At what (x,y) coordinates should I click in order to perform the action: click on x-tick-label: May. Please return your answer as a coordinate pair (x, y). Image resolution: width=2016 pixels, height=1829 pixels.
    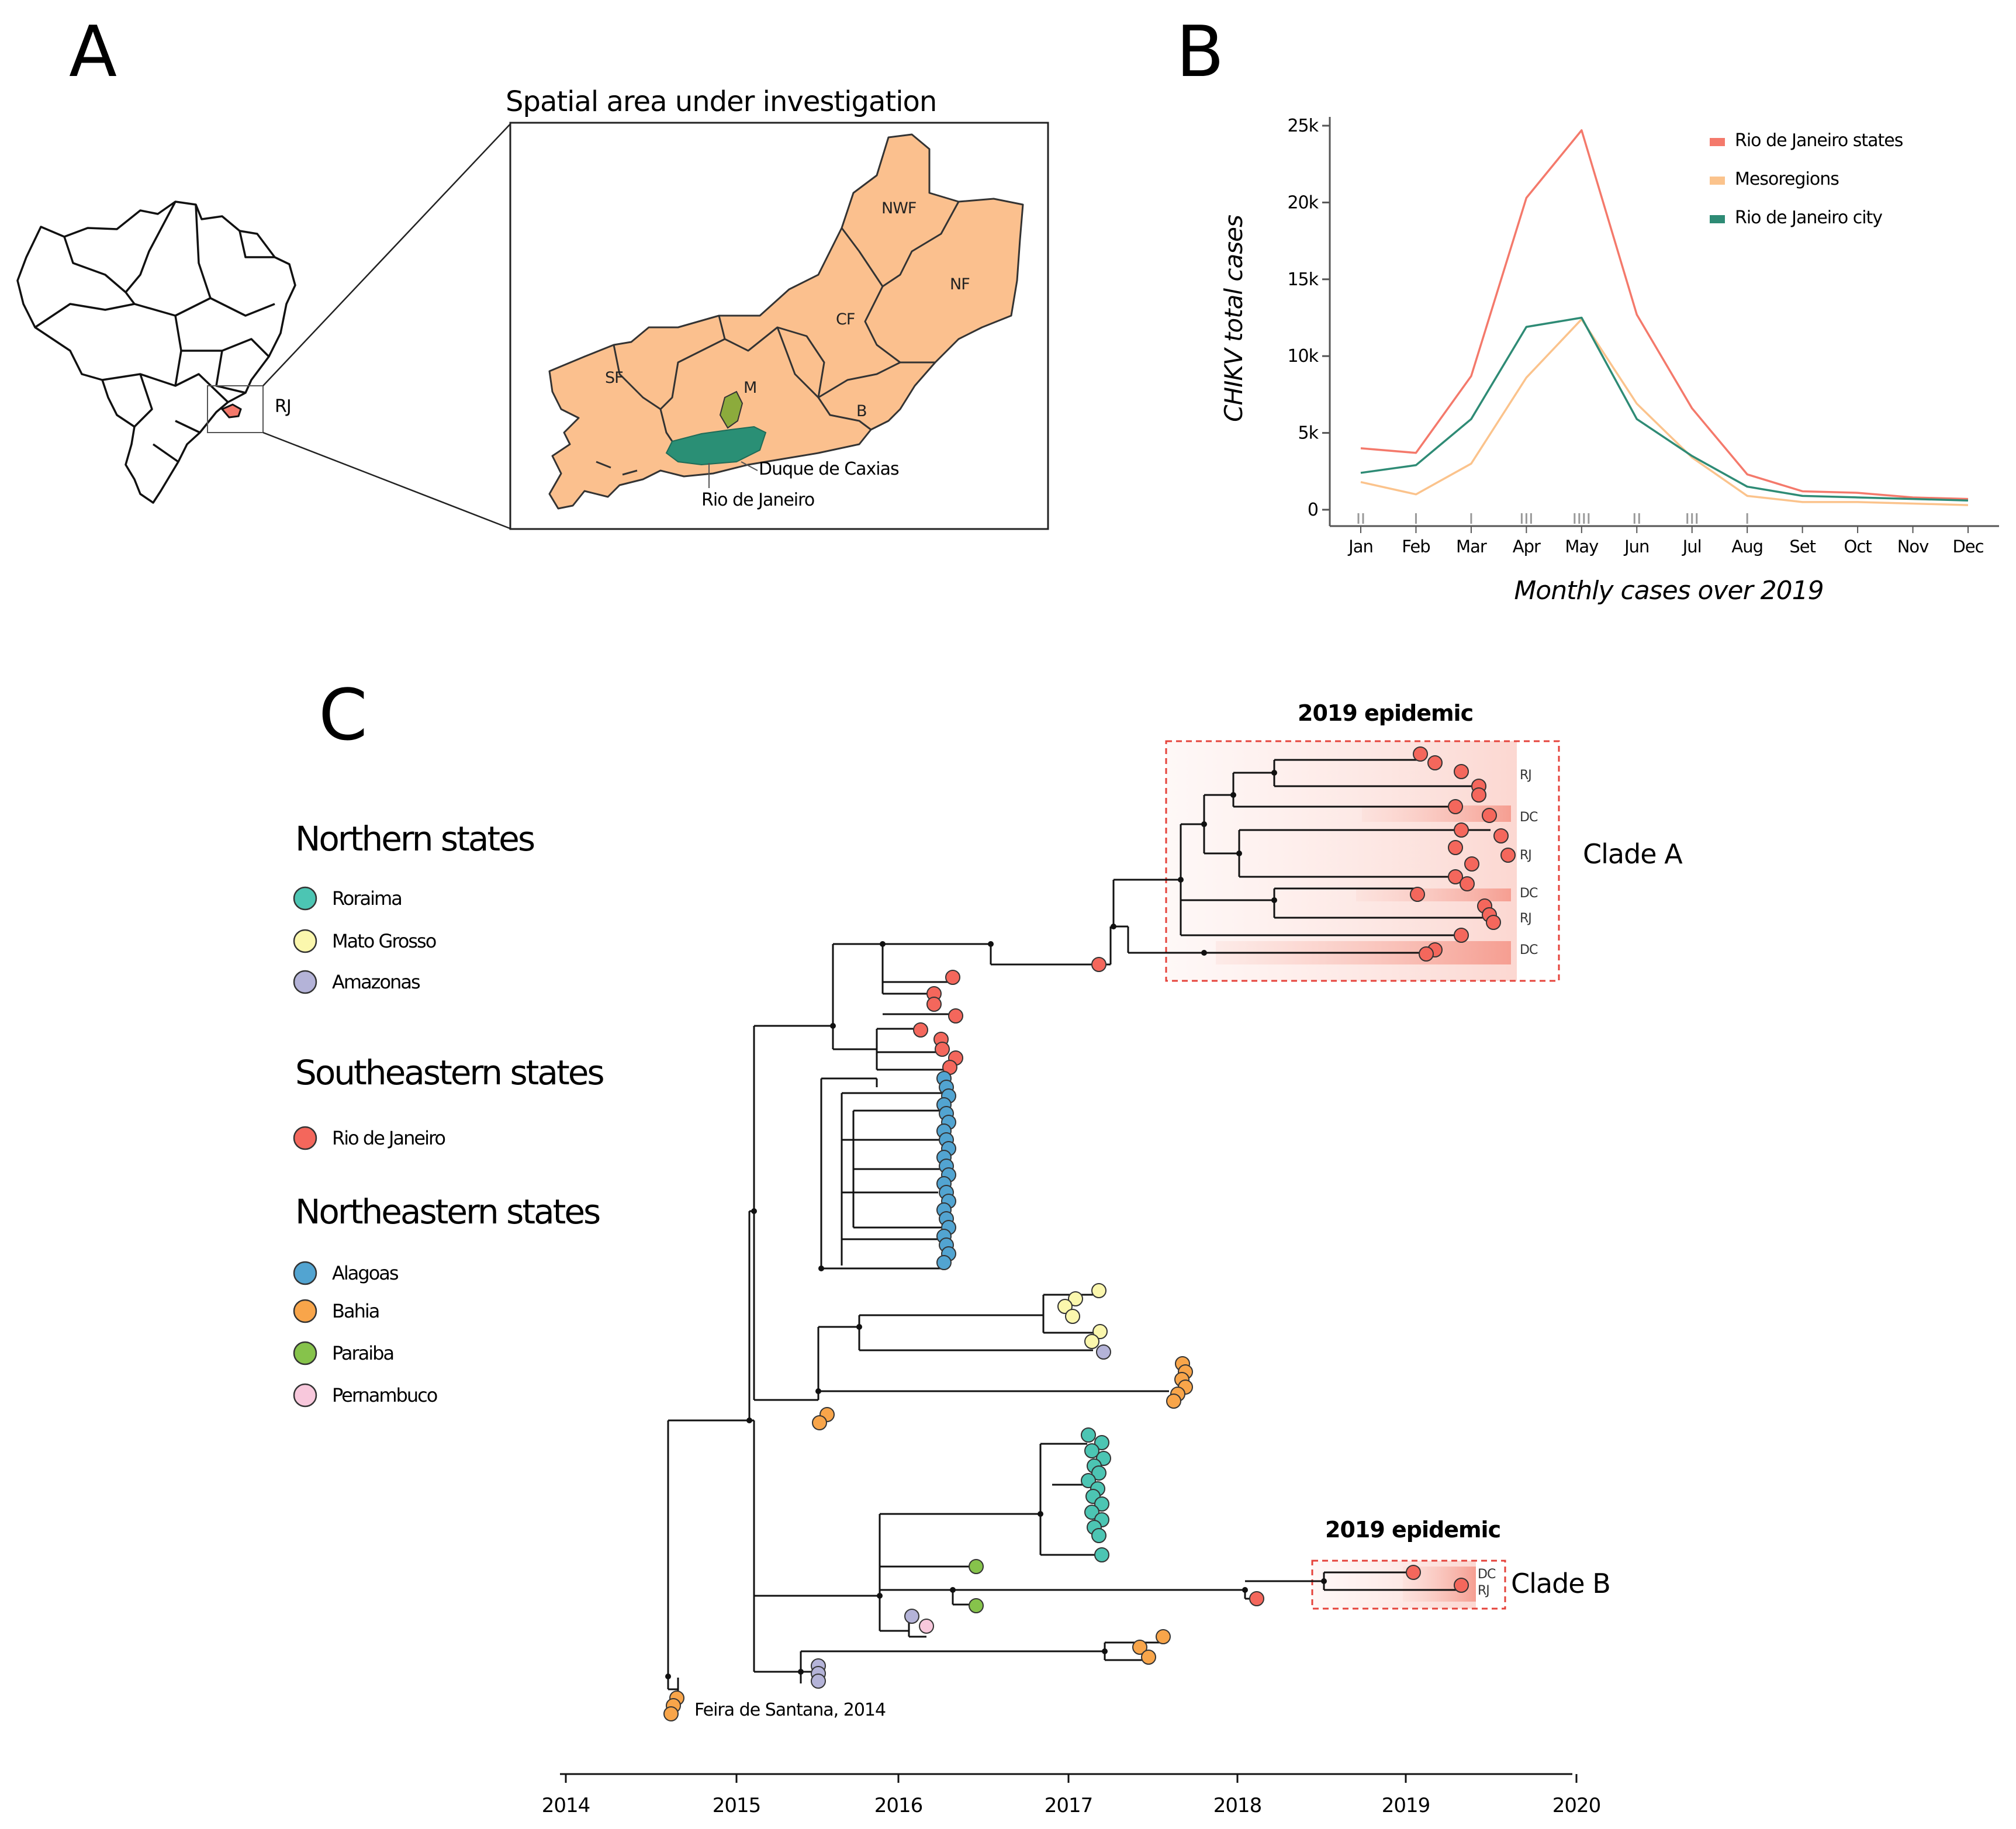
    Looking at the image, I should click on (1582, 547).